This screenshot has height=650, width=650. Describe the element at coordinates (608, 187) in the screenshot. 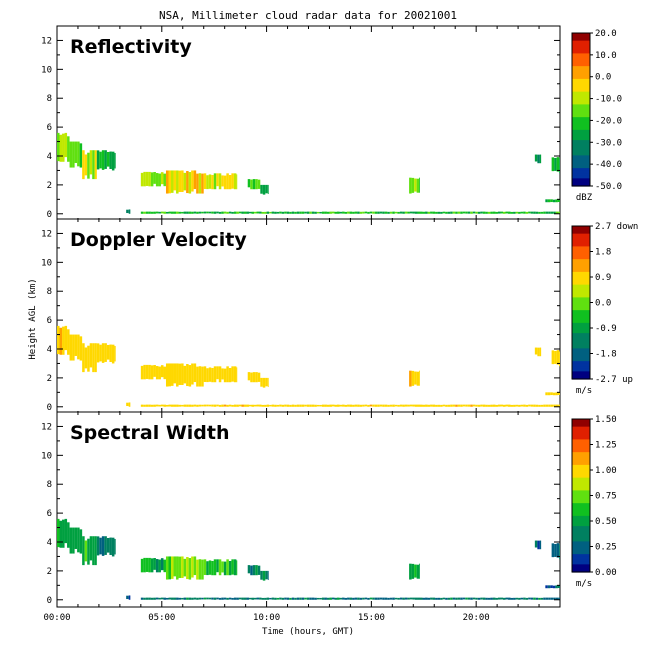

I see `colorbar-tick-label: -50.0` at that location.